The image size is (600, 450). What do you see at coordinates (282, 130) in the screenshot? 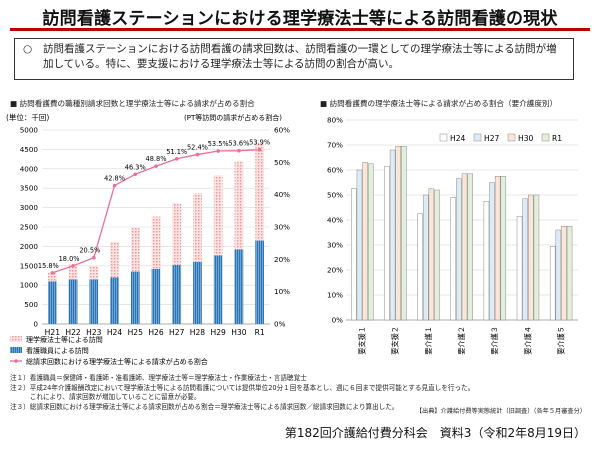
I see `y2-tick-label: 60%` at bounding box center [282, 130].